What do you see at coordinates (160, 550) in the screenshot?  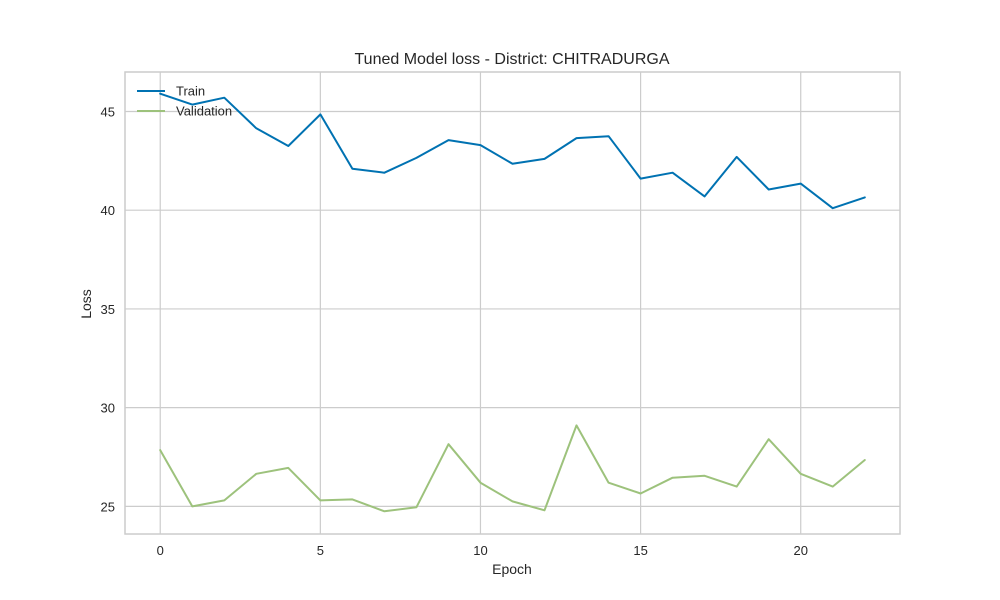 I see `x-tick-label: 0` at bounding box center [160, 550].